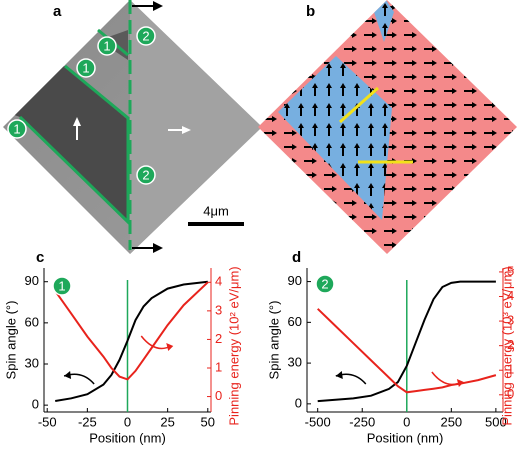 Image resolution: width=517 pixels, height=460 pixels. Describe the element at coordinates (506, 345) in the screenshot. I see `y2-axis-label: Pinning energy (10³ eV/μm)` at that location.